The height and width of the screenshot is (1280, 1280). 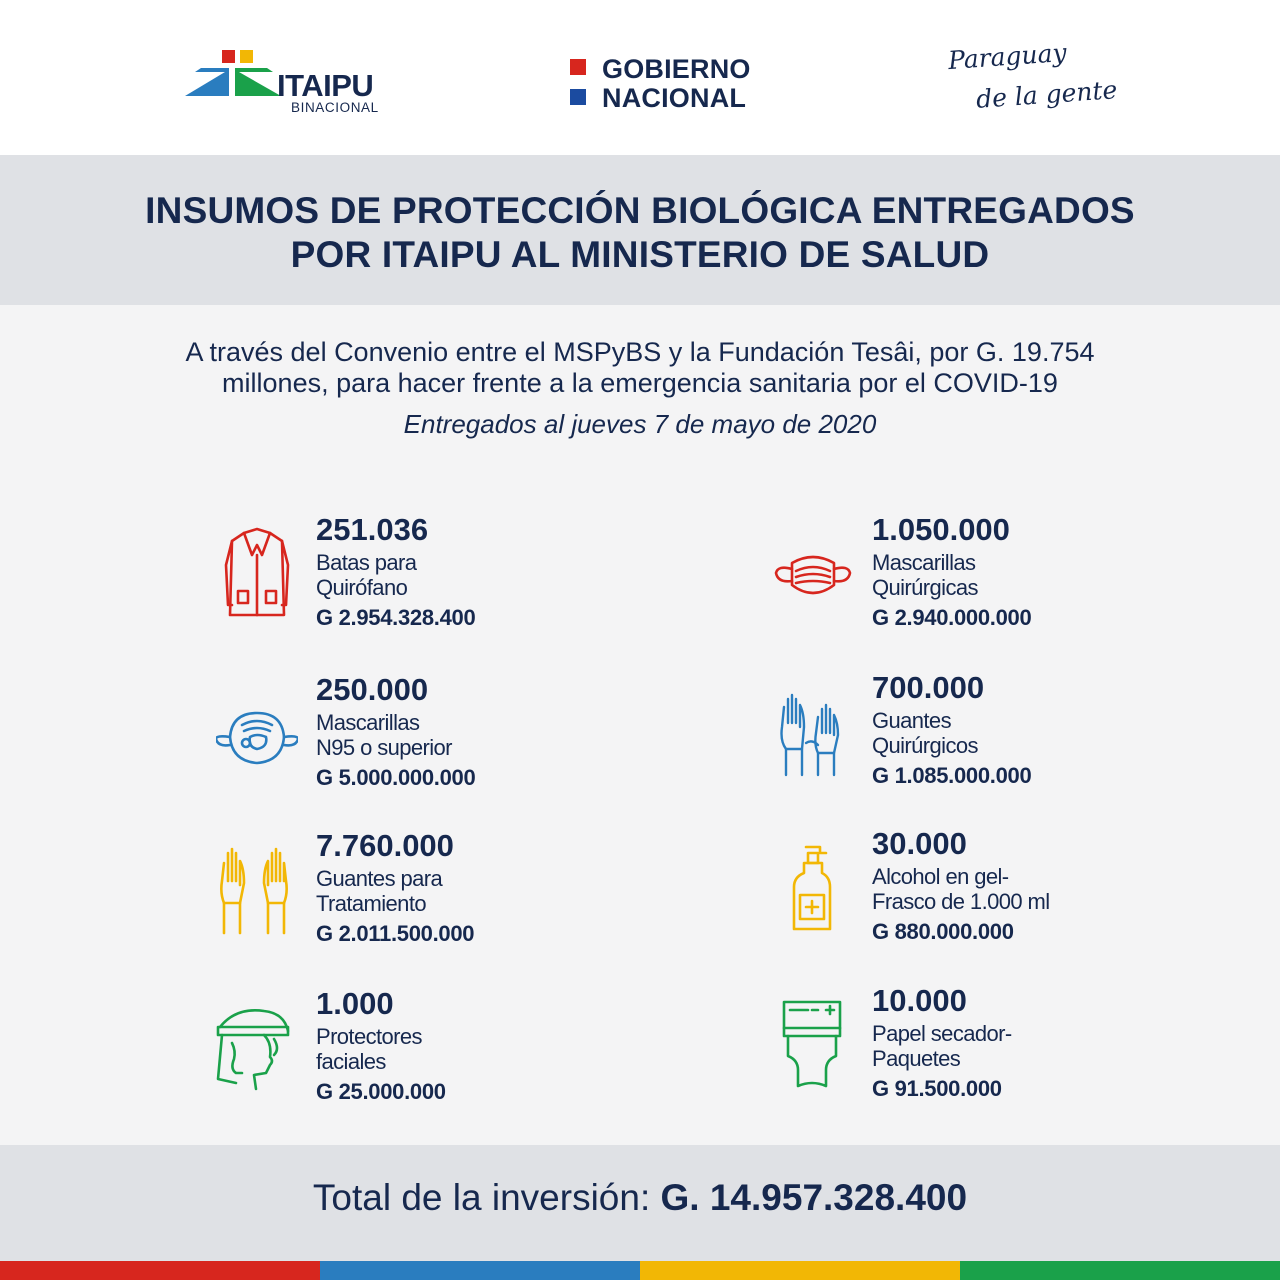 What do you see at coordinates (233, 75) in the screenshot?
I see `itaipu-logo-mark` at bounding box center [233, 75].